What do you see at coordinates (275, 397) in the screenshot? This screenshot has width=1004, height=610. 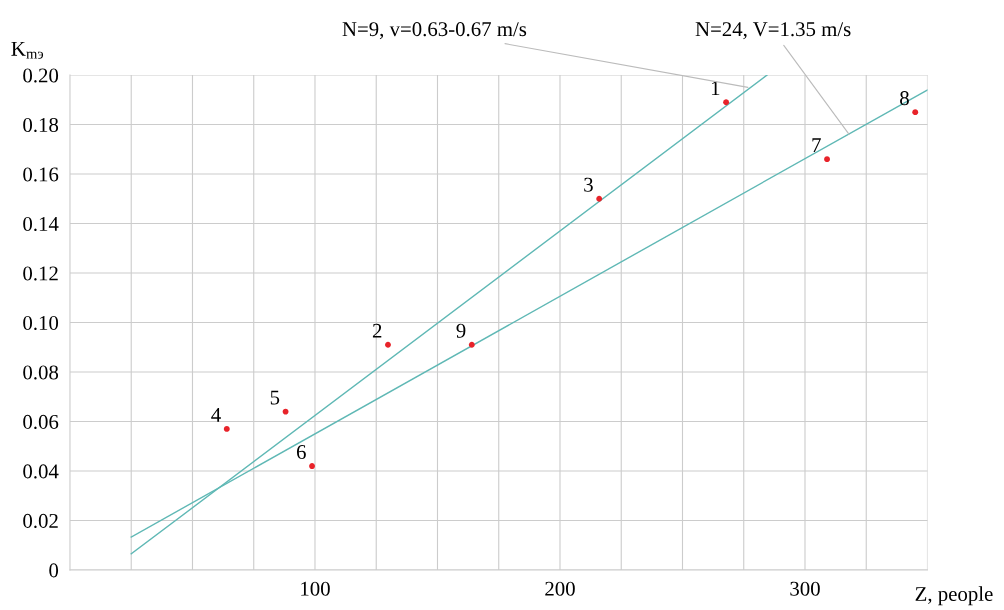 I see `annotation: 5` at bounding box center [275, 397].